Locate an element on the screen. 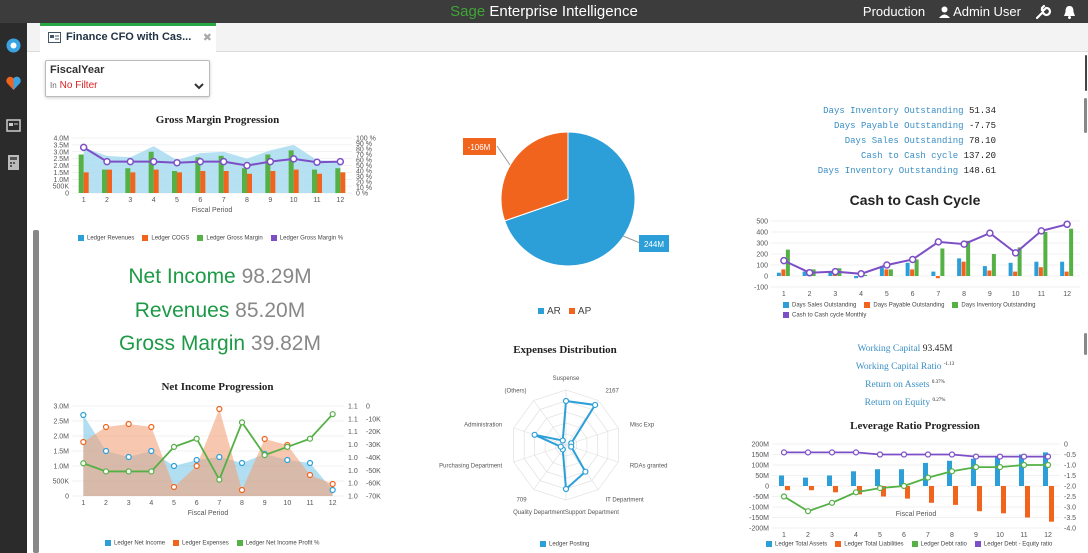 This screenshot has height=553, width=1088. radar-axis-label: Misc Exp is located at coordinates (642, 425).